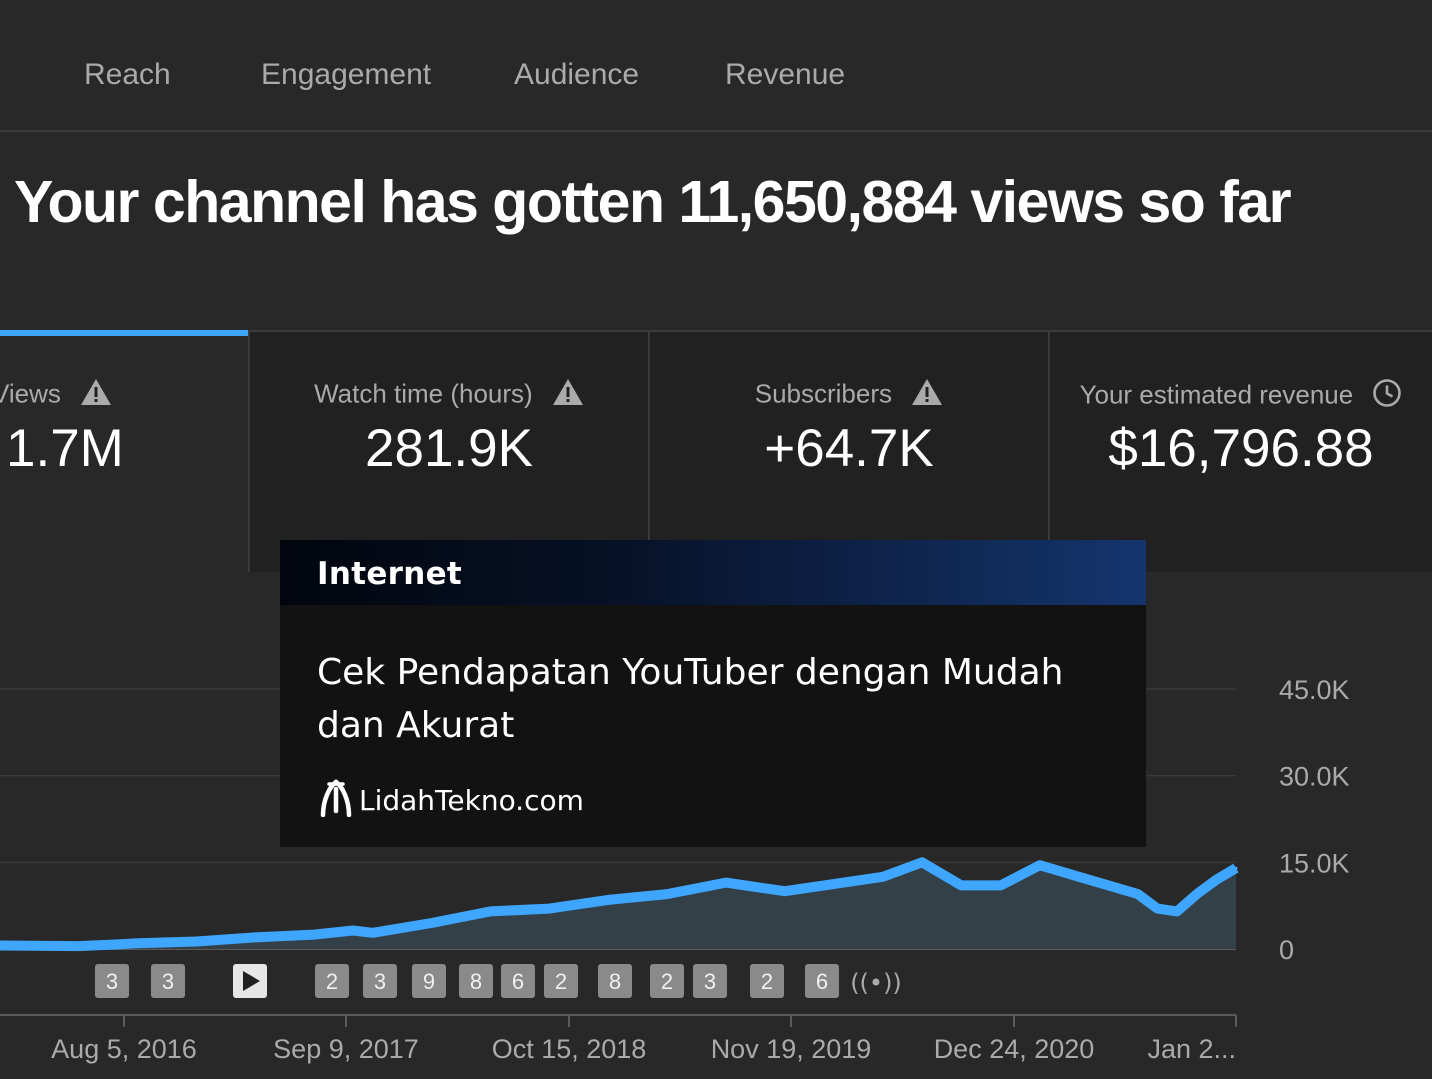 This screenshot has width=1432, height=1079. Describe the element at coordinates (1286, 950) in the screenshot. I see `y-tick-label: 0` at that location.